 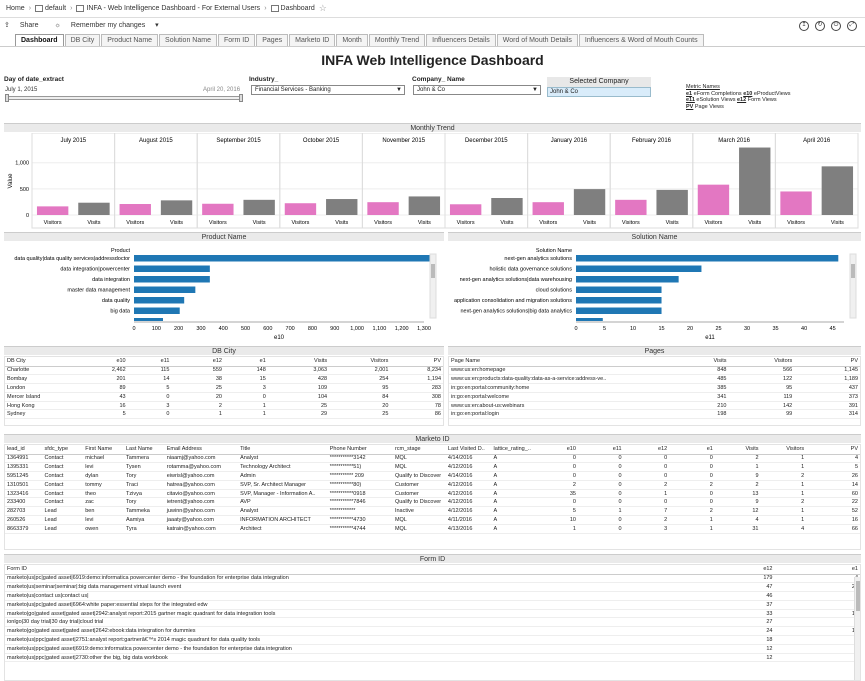 I want to click on date-slider-start-handle, so click(x=7, y=98).